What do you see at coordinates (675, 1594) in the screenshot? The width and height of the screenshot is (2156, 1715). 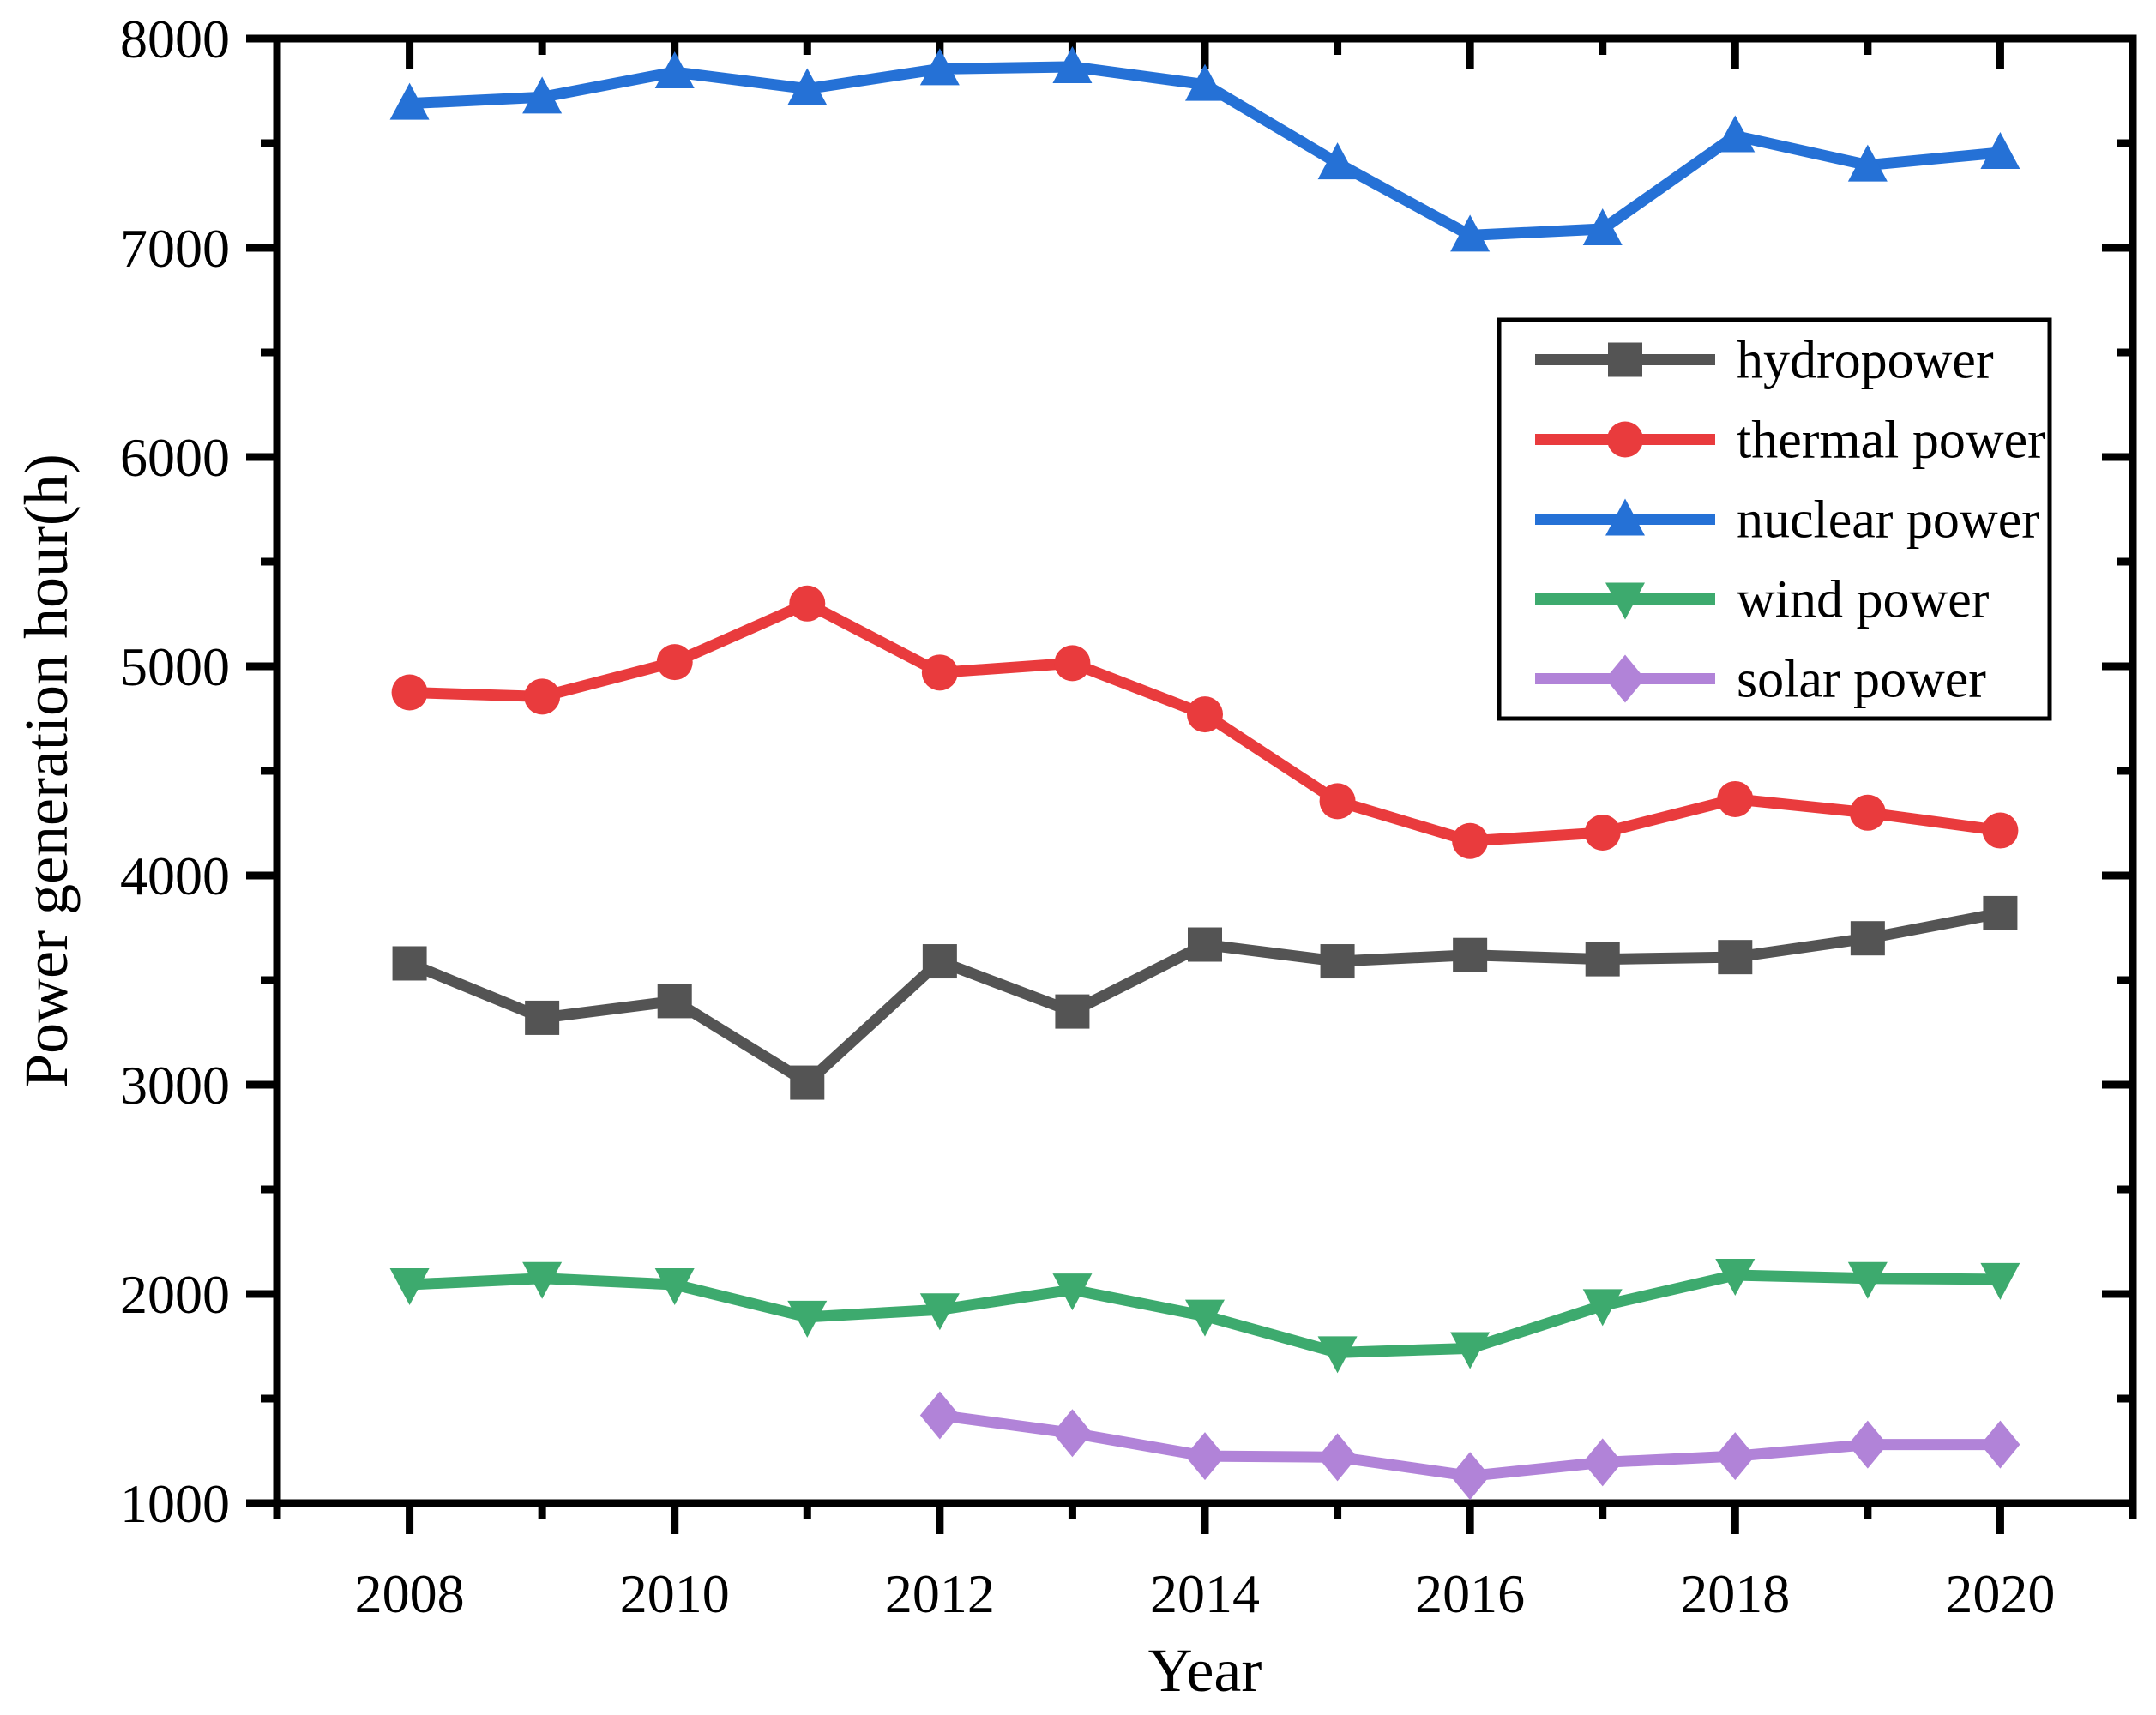 I see `x-tick-label: 2010` at bounding box center [675, 1594].